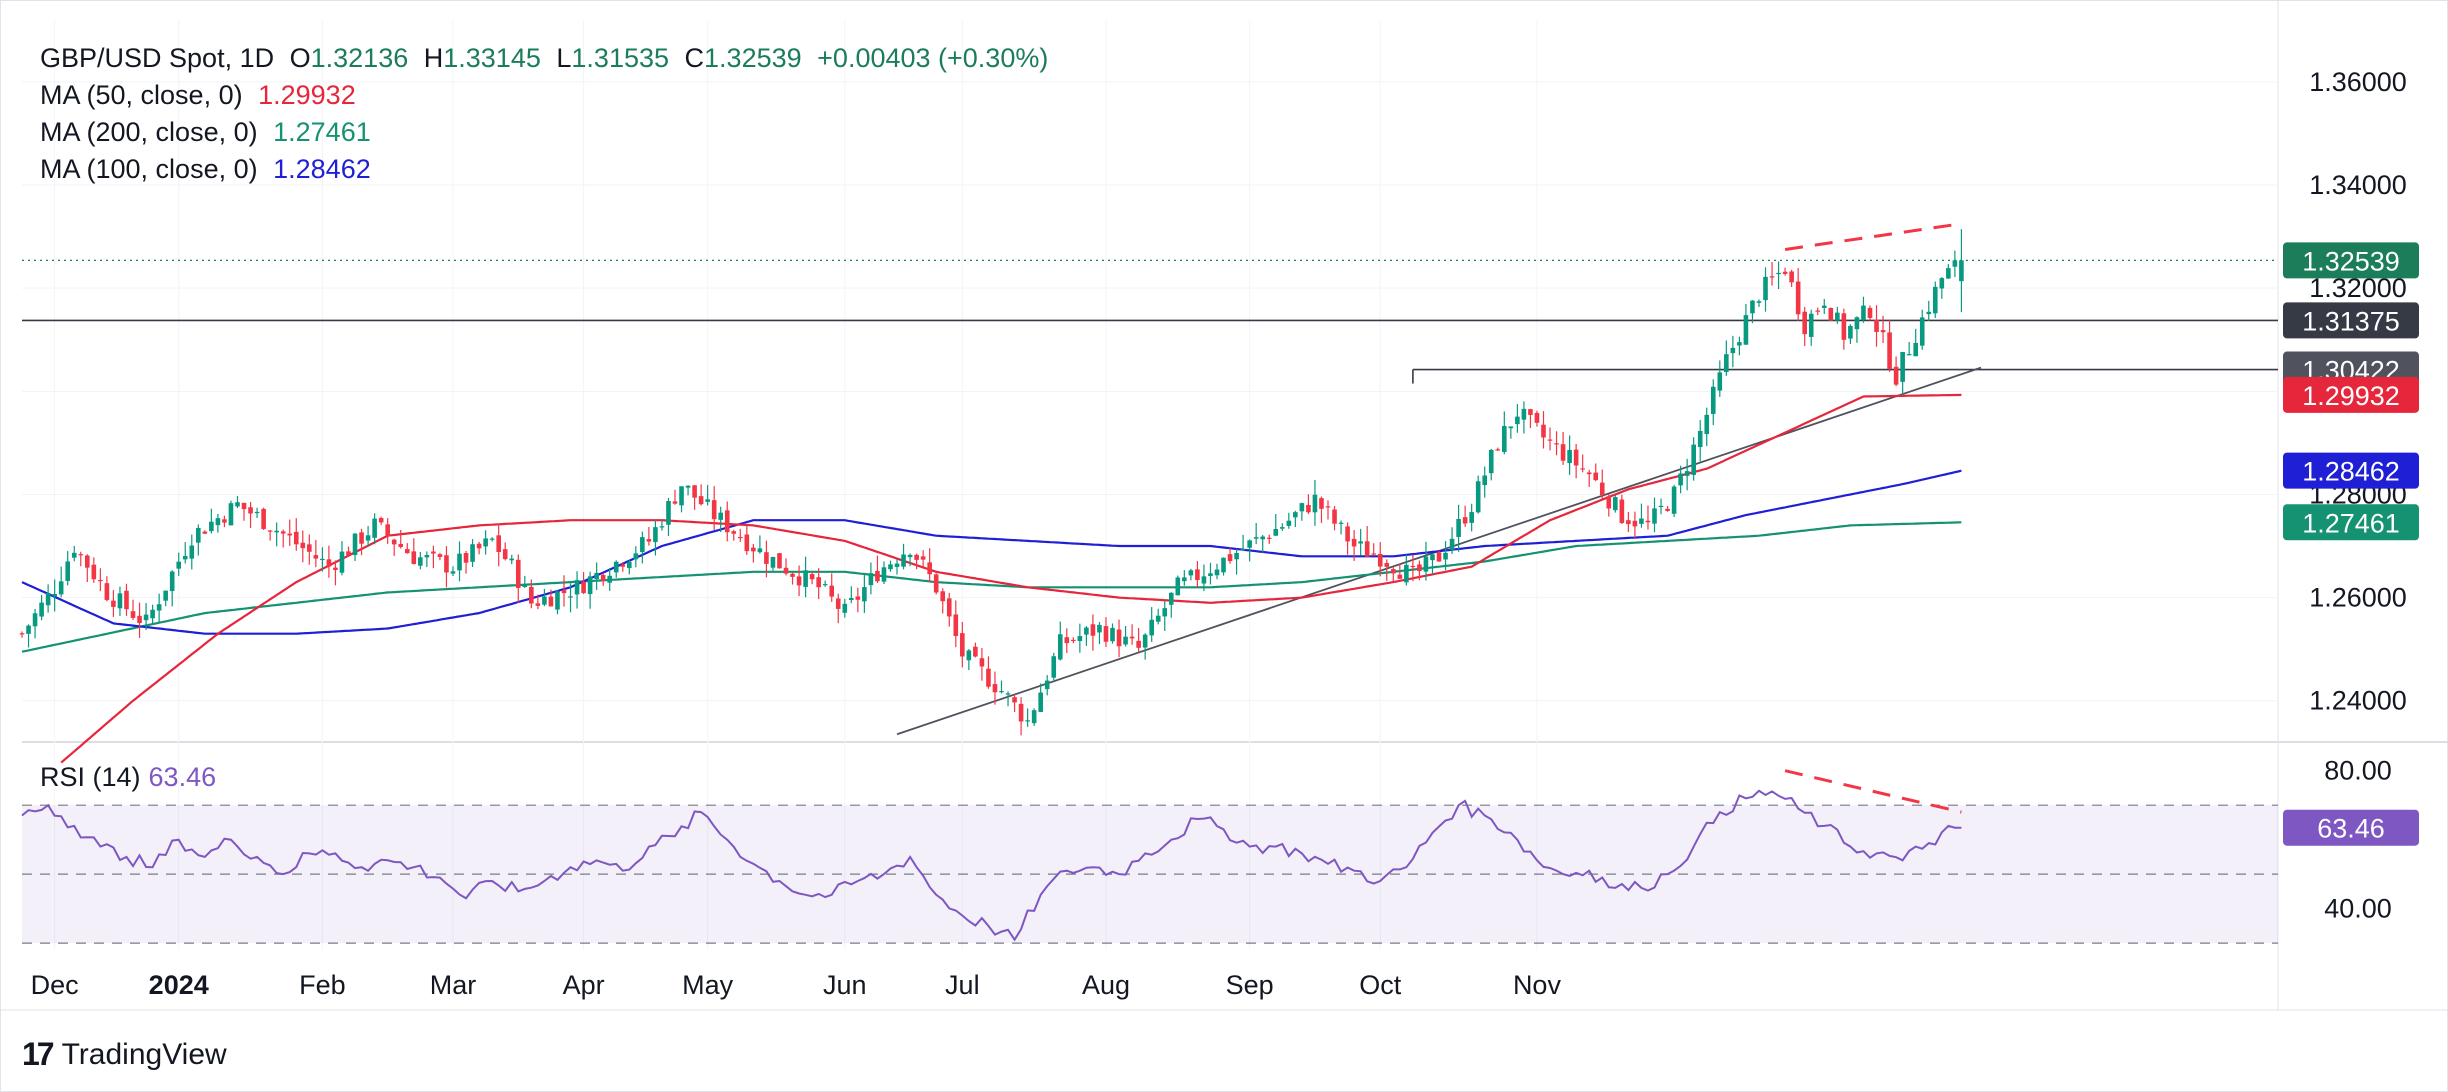  Describe the element at coordinates (548, 132) in the screenshot. I see `ma200-row: MA (200, close, 0) 1.27461` at that location.